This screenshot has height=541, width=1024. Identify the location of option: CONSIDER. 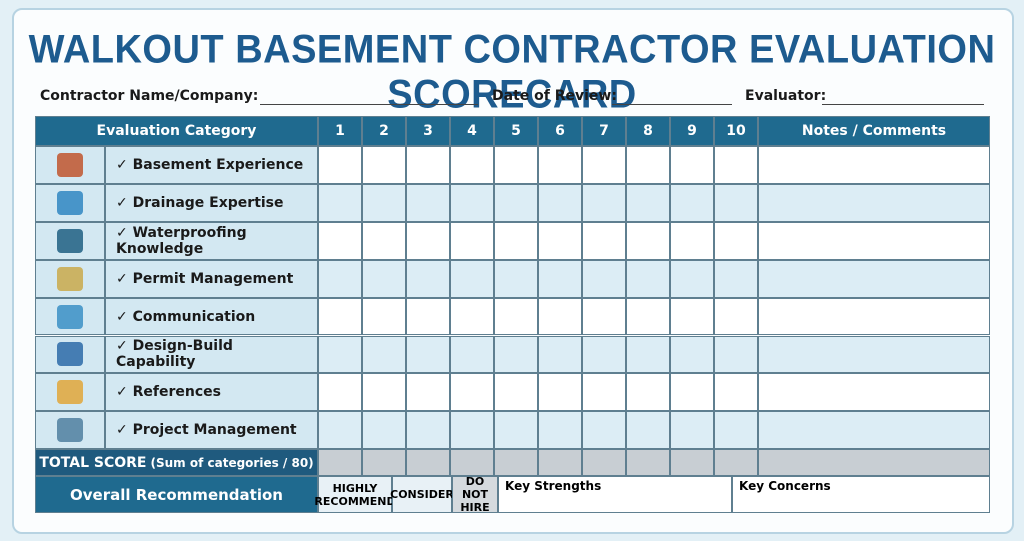
(422, 495).